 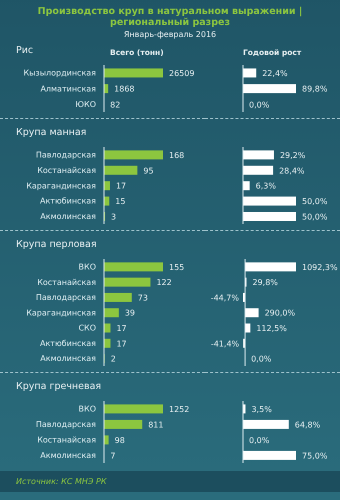 What do you see at coordinates (56, 244) in the screenshot?
I see `chart-title: Крупа перловая` at bounding box center [56, 244].